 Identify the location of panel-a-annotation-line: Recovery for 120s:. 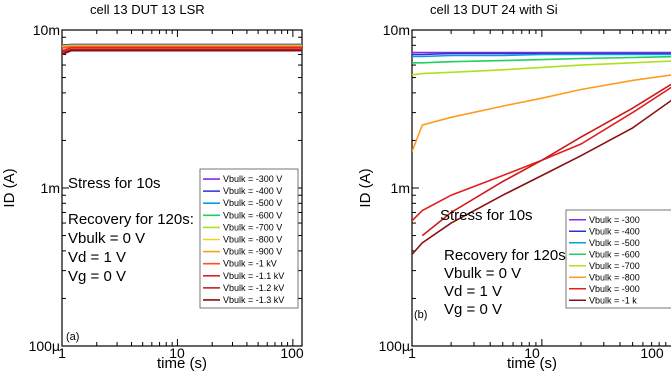
(131, 219).